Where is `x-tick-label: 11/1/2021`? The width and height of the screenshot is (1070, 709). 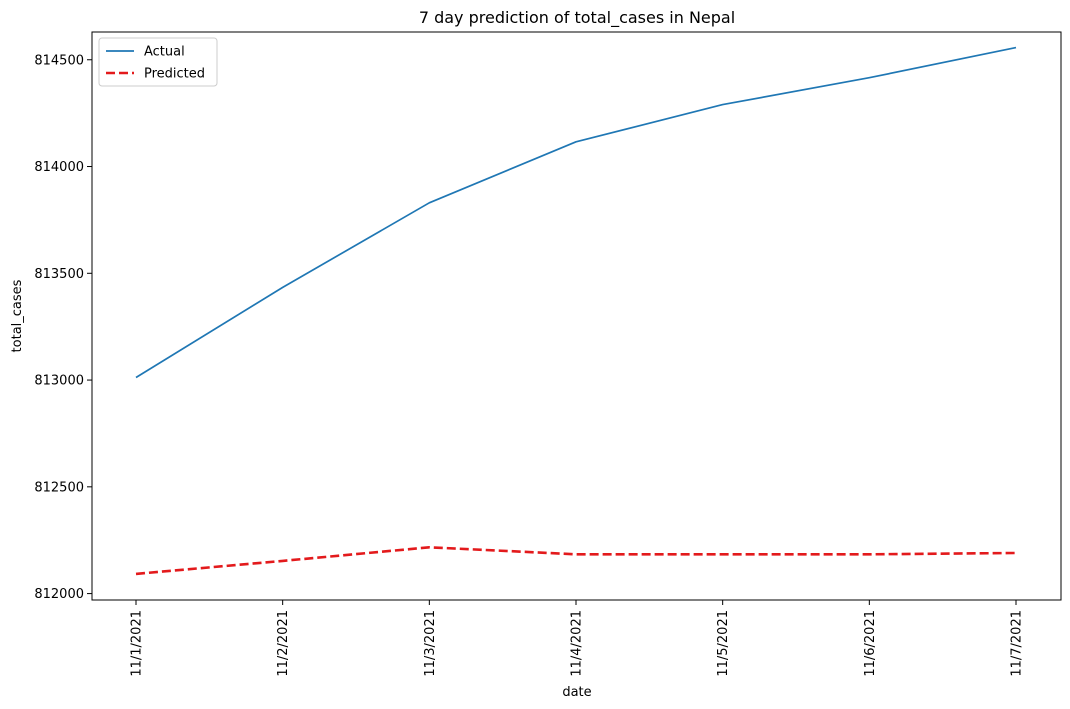 x-tick-label: 11/1/2021 is located at coordinates (137, 643).